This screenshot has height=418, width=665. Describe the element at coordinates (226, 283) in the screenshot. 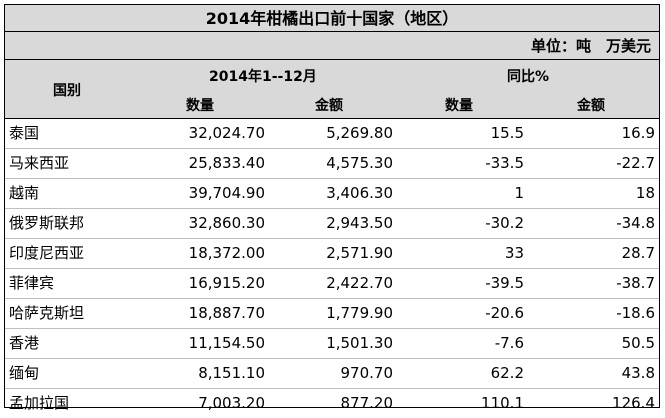

I see `qty-cell: 16,915.20` at that location.